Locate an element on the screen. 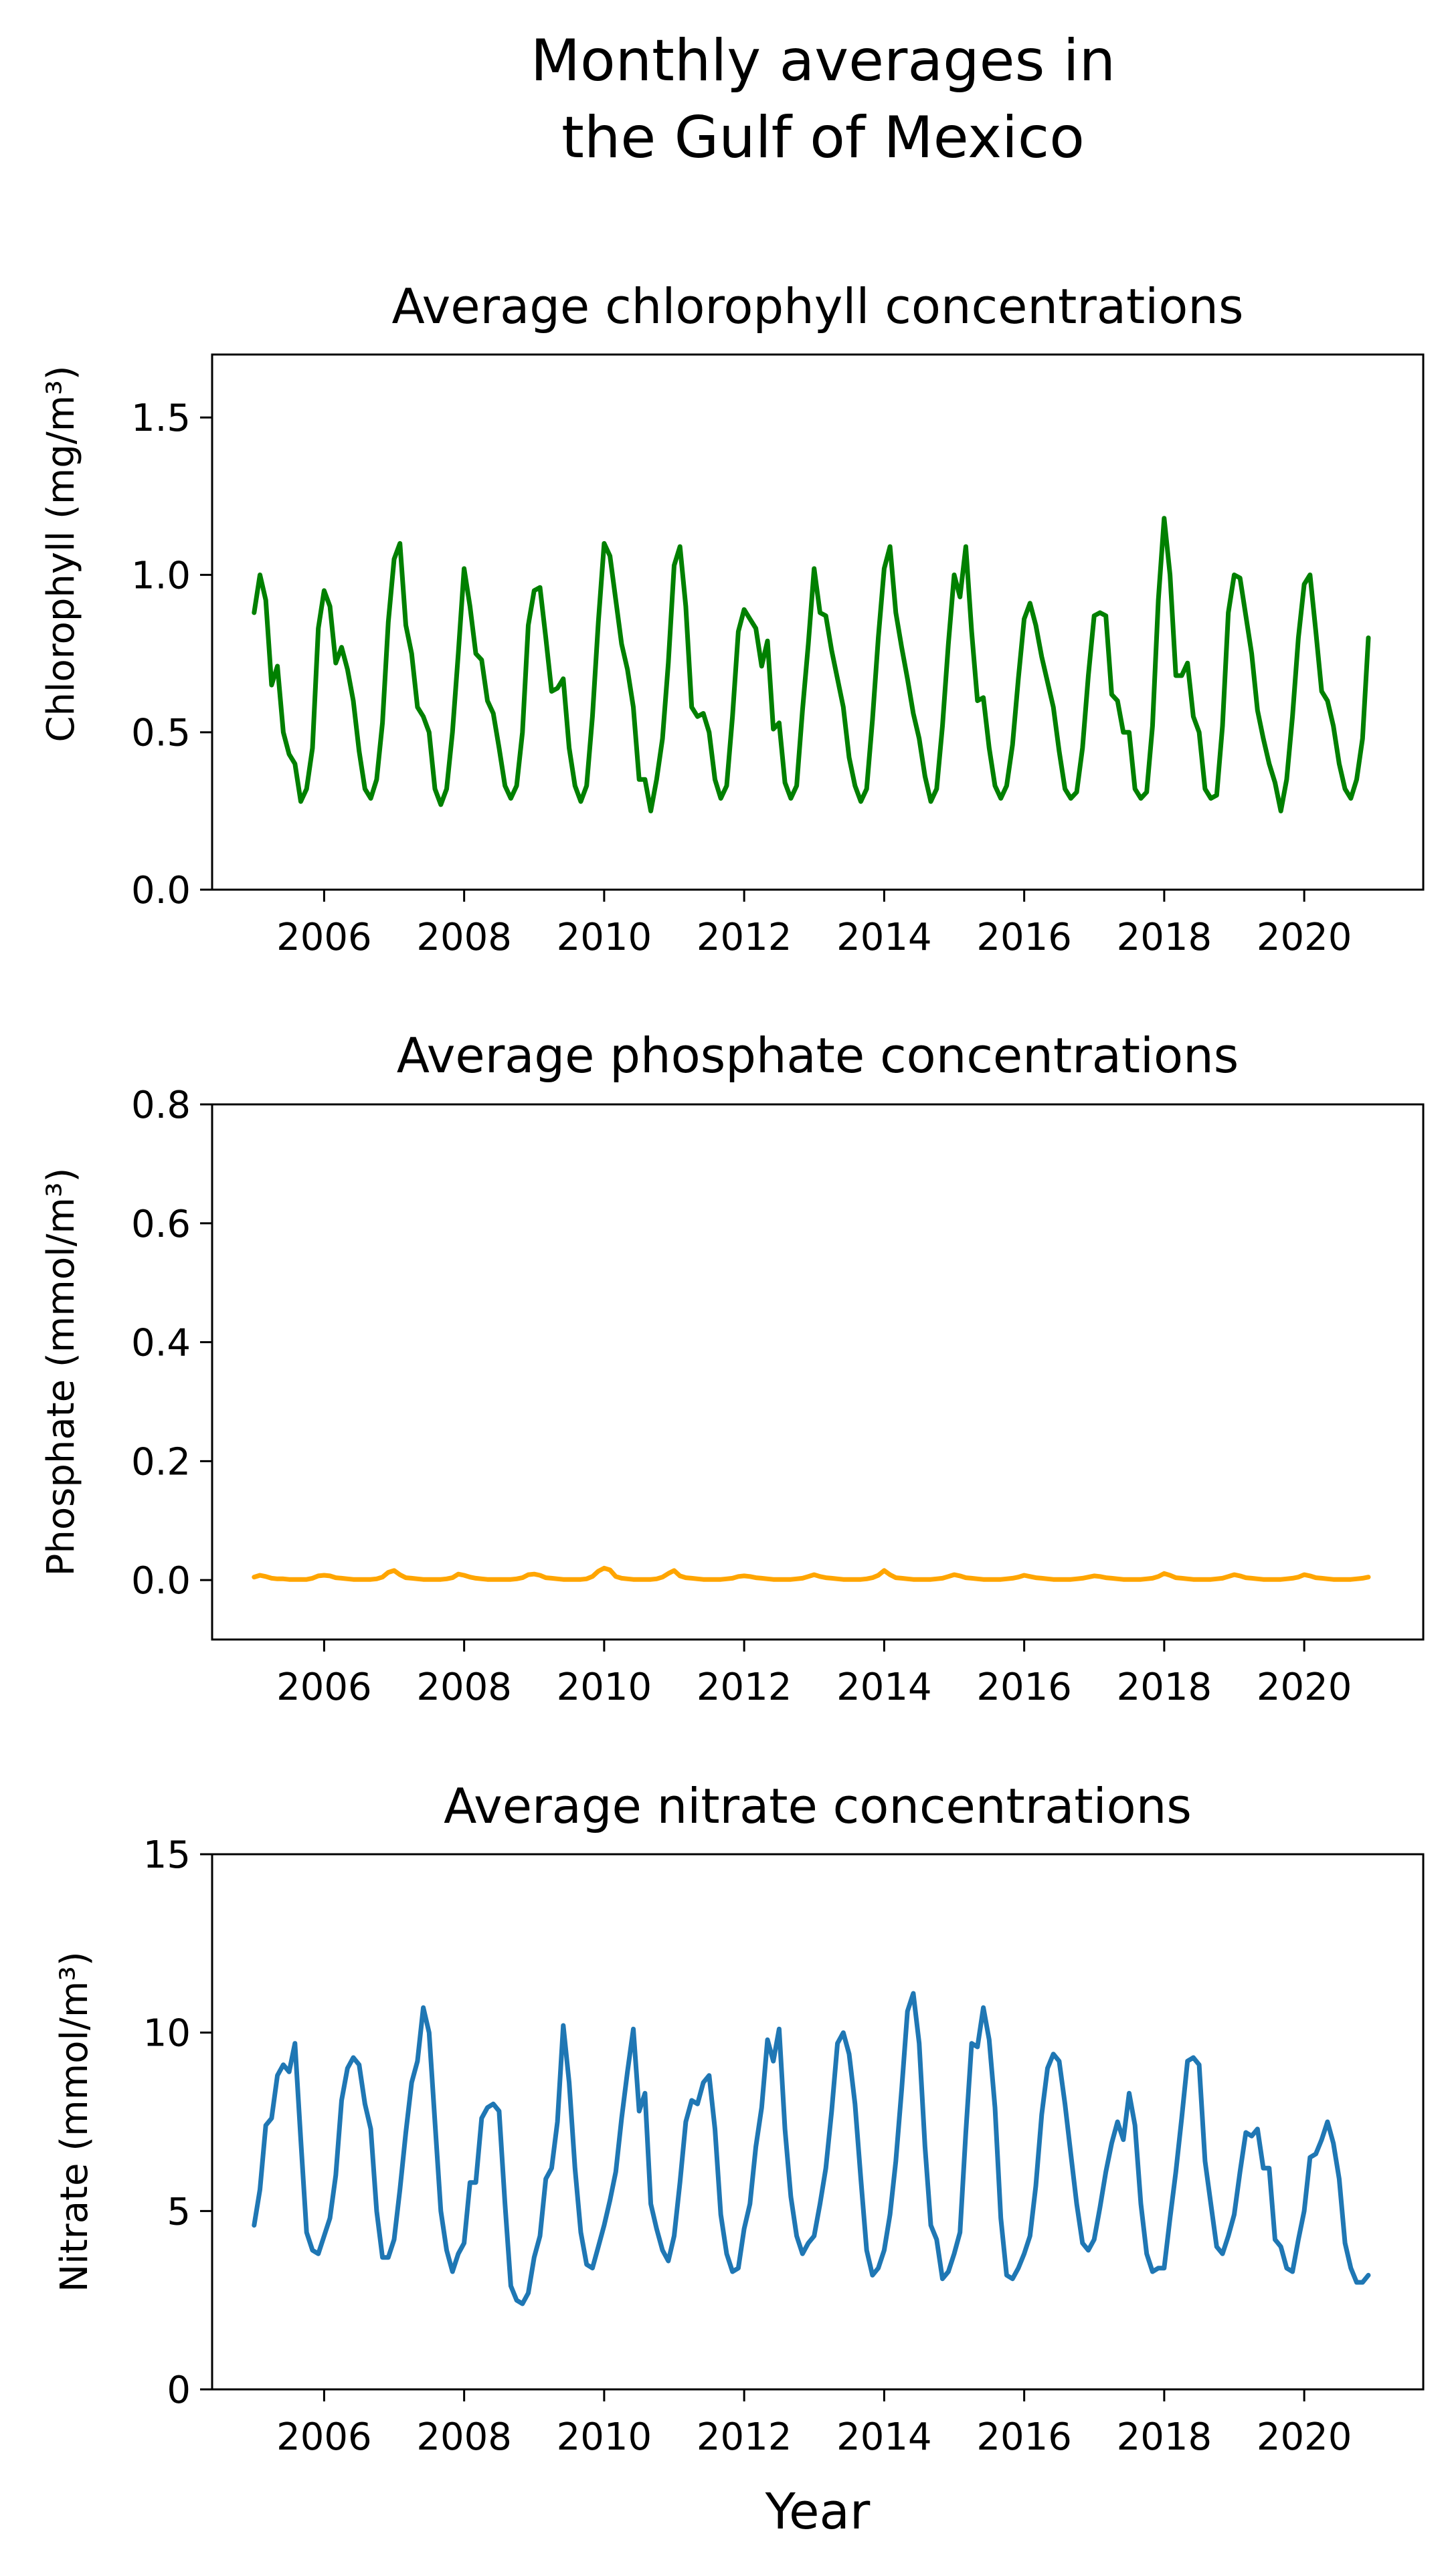  phosphate-xtick-label: 2008 is located at coordinates (464, 1687).